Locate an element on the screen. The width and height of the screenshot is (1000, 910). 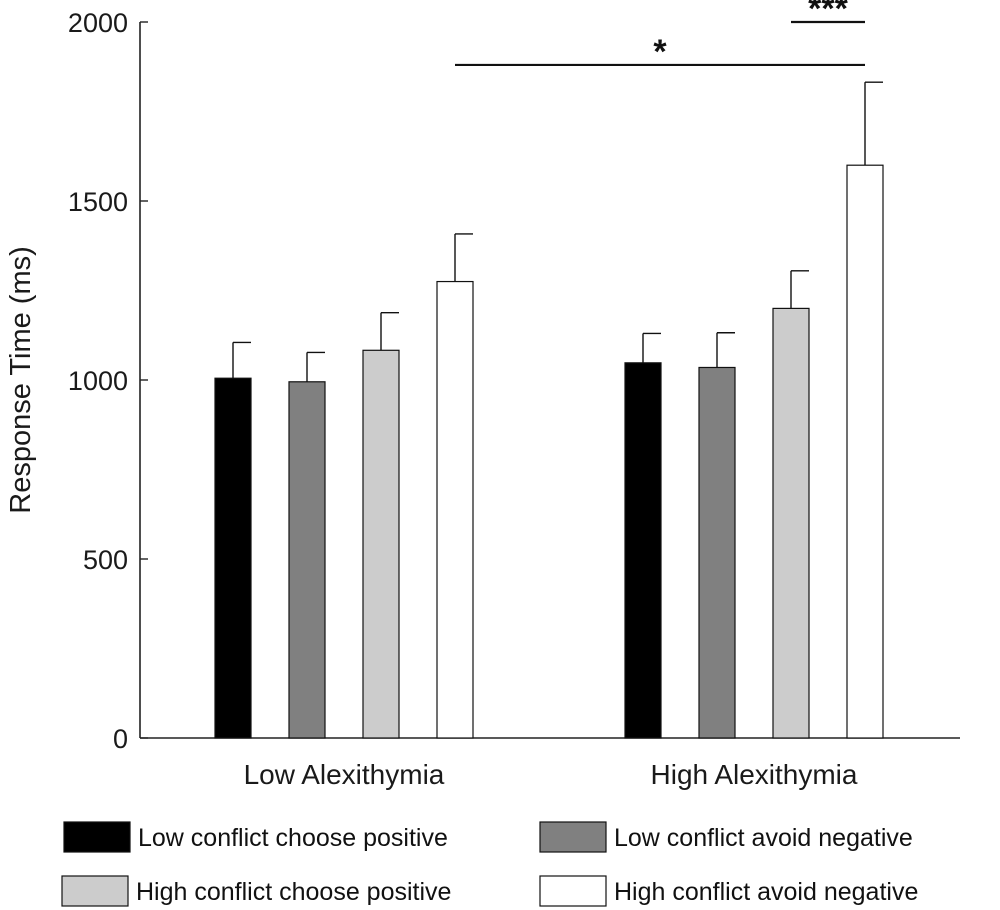
x-category-label: Low Alexithymia is located at coordinates (344, 774).